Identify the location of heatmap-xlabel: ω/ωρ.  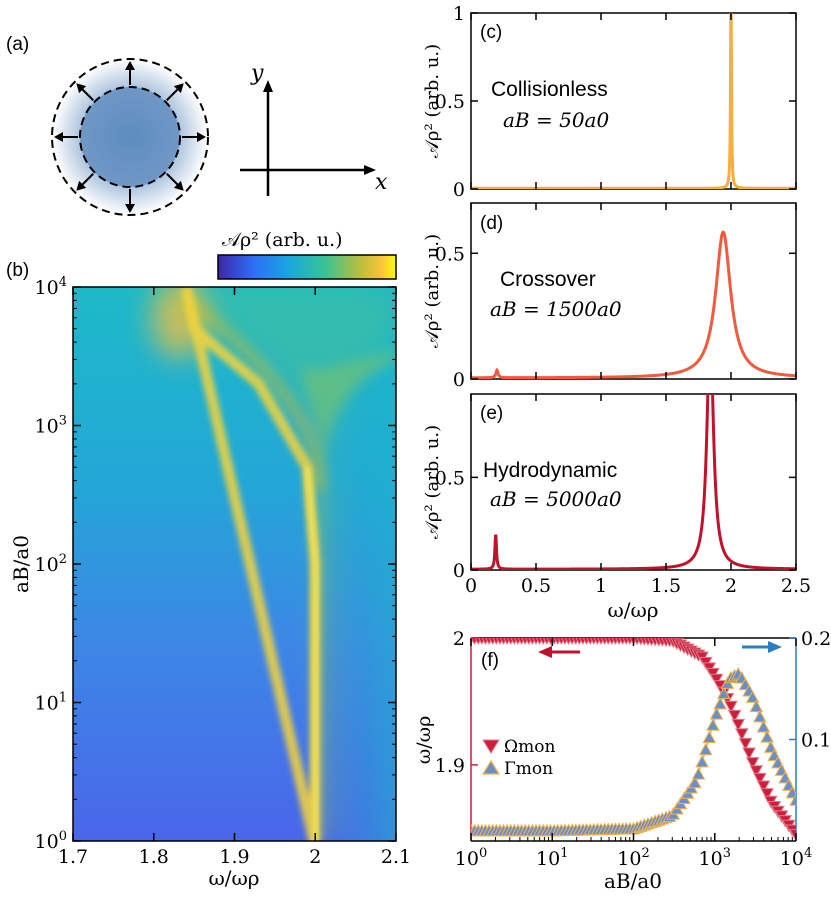
(233, 878).